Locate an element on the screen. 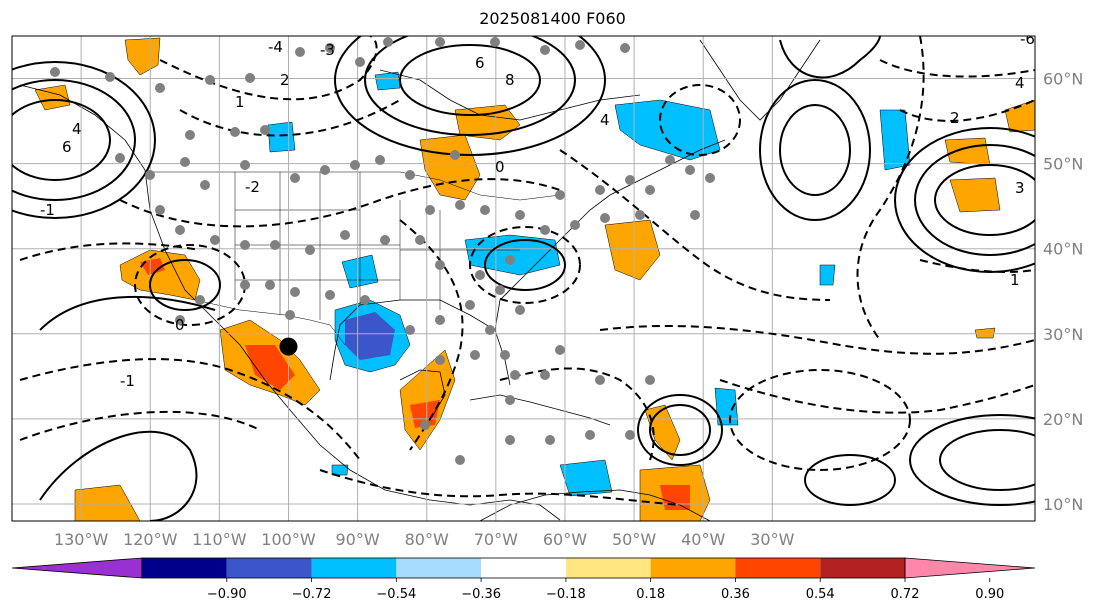  colorbar-tick-label: 0.72 is located at coordinates (905, 594).